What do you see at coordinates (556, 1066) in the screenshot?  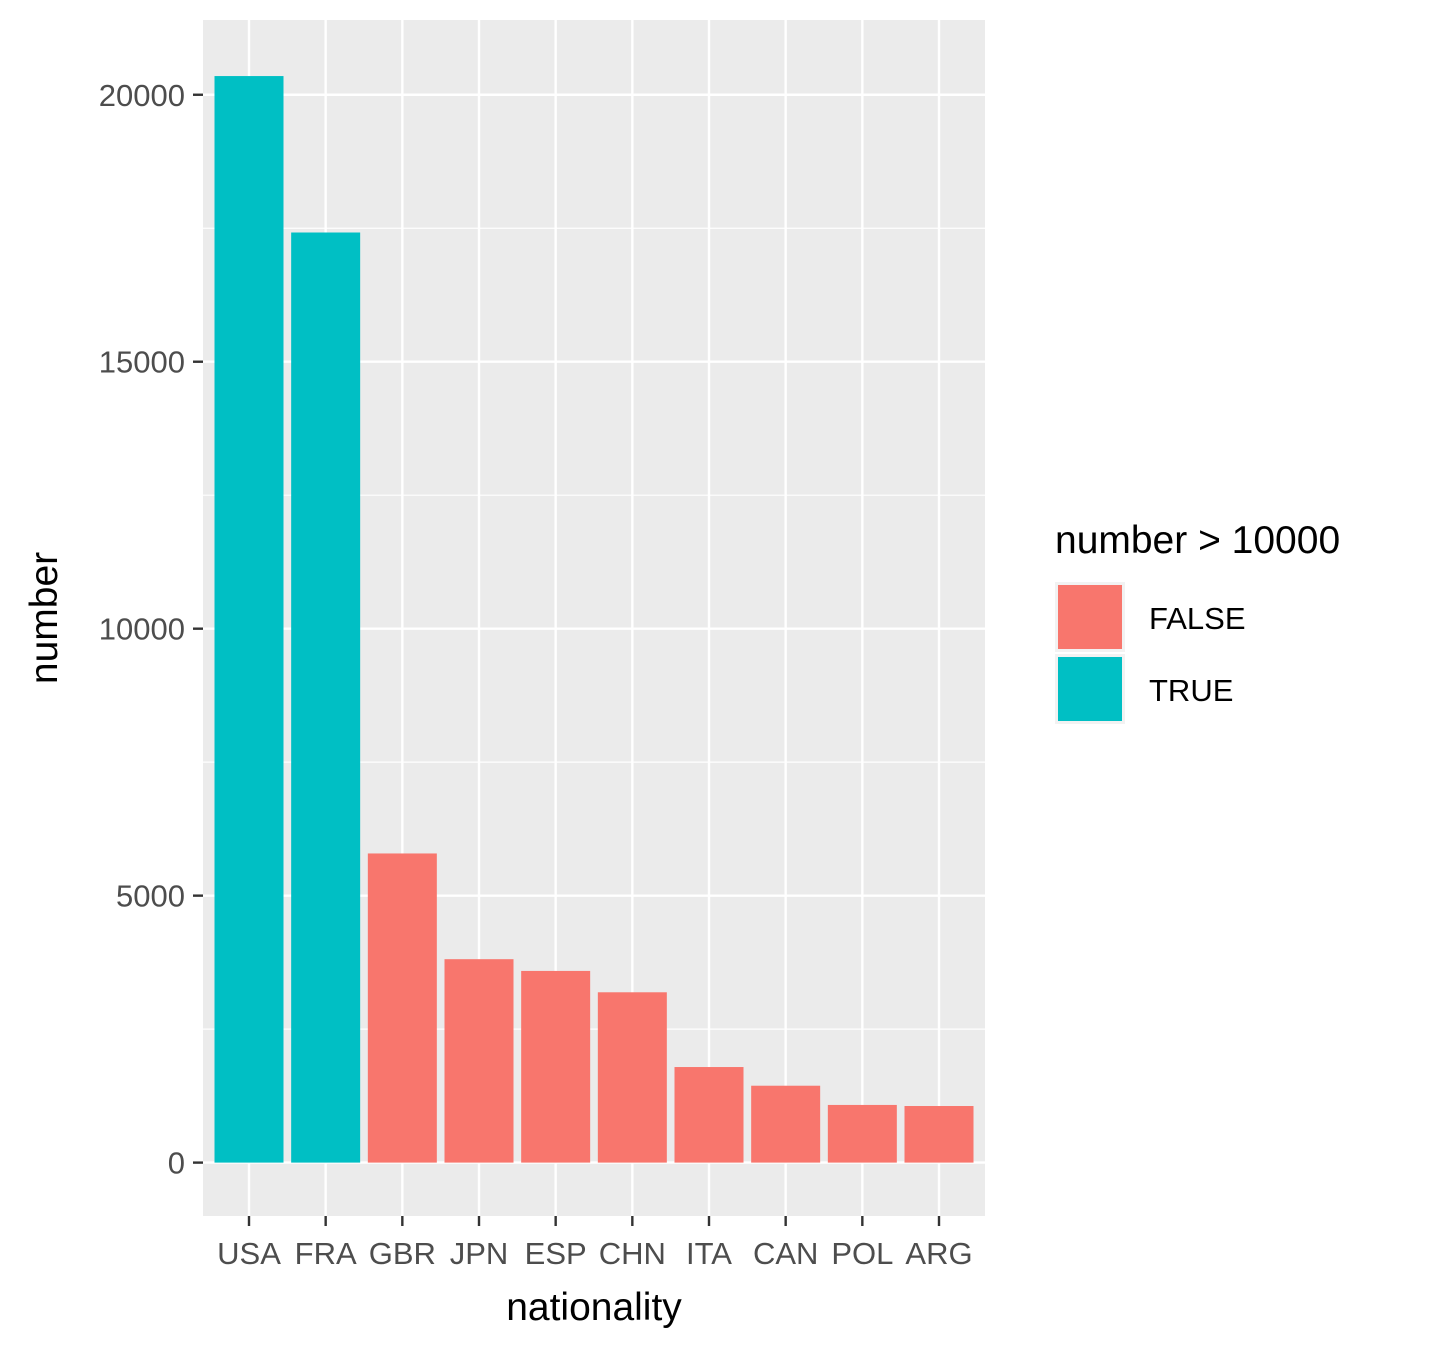 I see `bar-esp` at bounding box center [556, 1066].